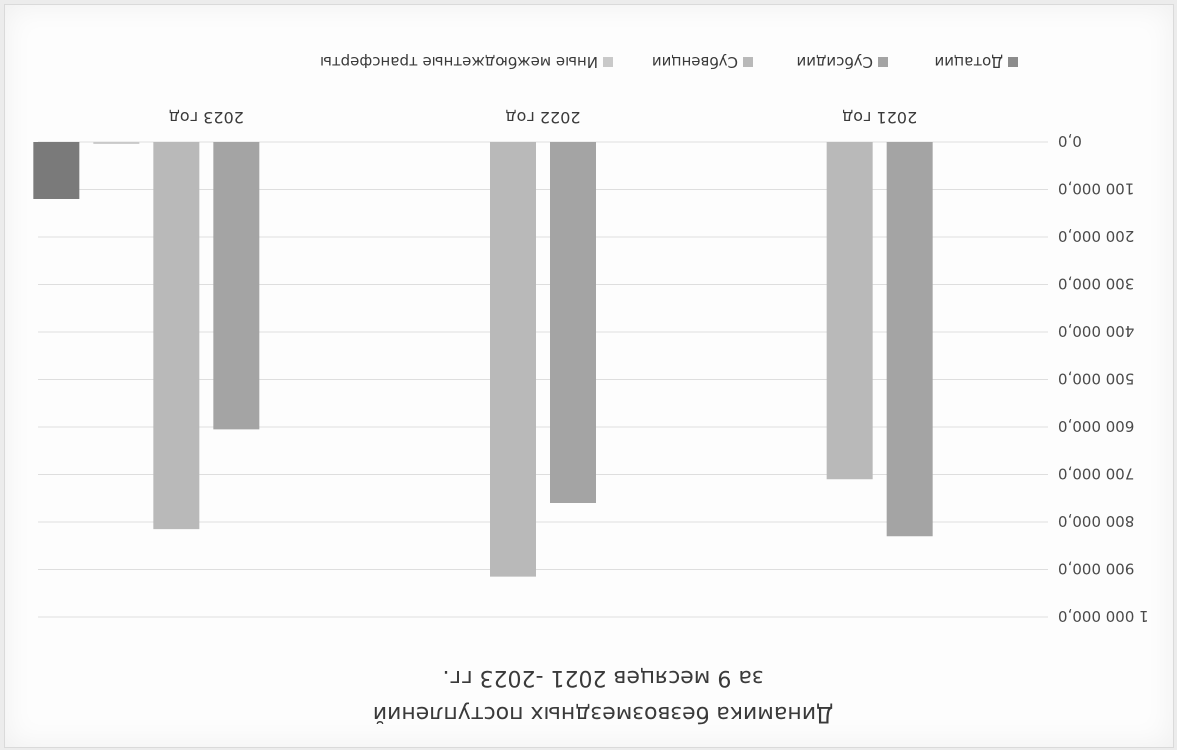 The image size is (1177, 750). Describe the element at coordinates (1096, 474) in the screenshot. I see `y-tick-label: 700 000,0` at that location.